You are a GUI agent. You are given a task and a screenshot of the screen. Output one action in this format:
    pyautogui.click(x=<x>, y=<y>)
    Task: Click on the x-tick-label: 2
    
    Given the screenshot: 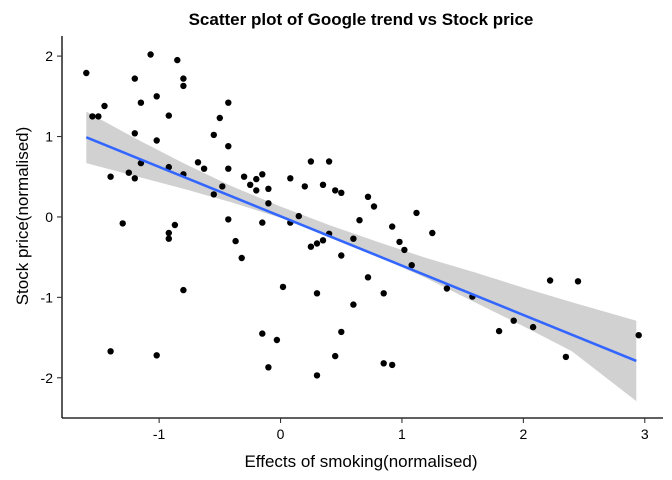 What is the action you would take?
    pyautogui.click(x=523, y=434)
    